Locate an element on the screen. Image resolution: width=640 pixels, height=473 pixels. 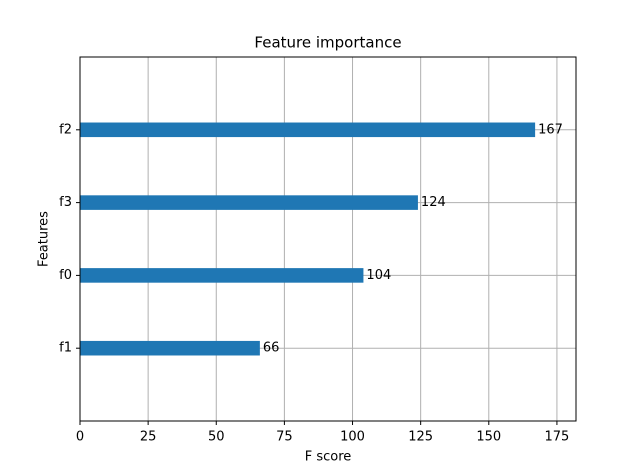
x-tick-label: 175 is located at coordinates (557, 437).